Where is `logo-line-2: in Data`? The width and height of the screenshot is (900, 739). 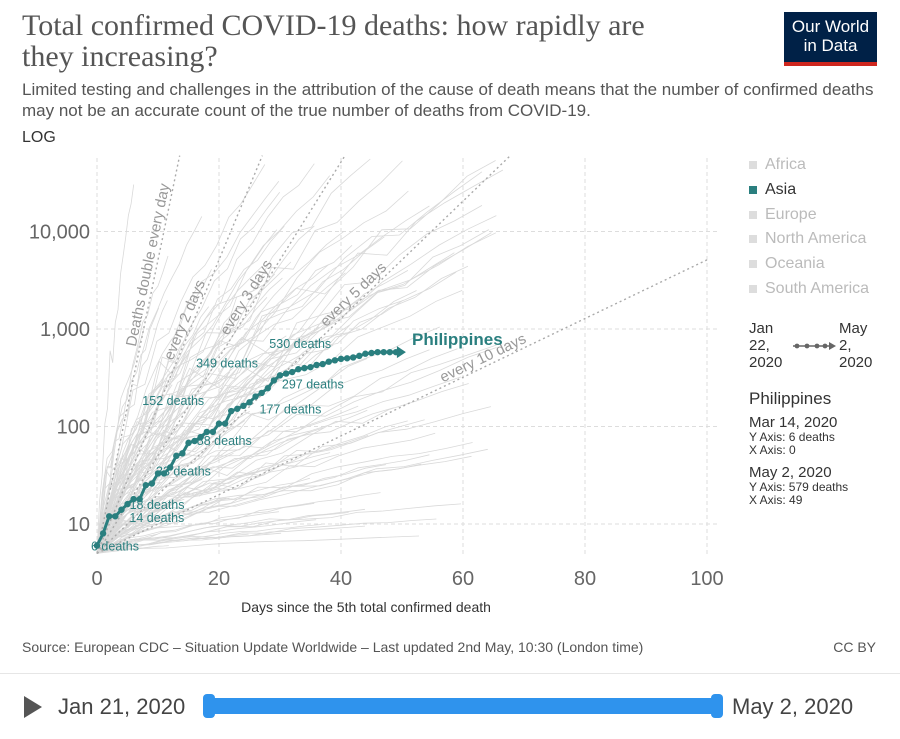
logo-line-2: in Data is located at coordinates (830, 45).